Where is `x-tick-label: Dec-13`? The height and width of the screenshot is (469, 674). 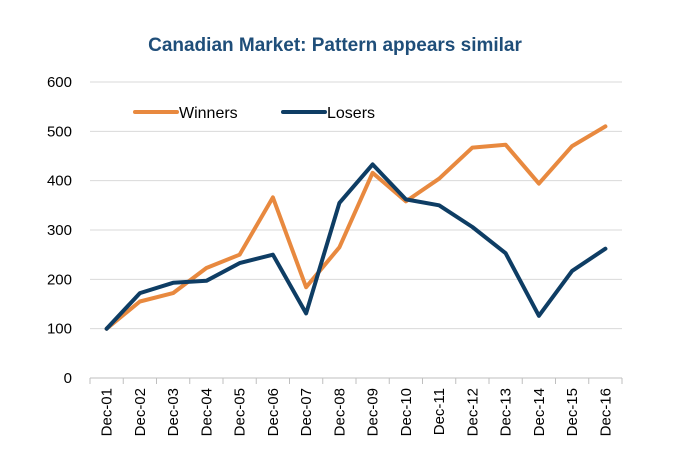
x-tick-label: Dec-13 is located at coordinates (506, 412).